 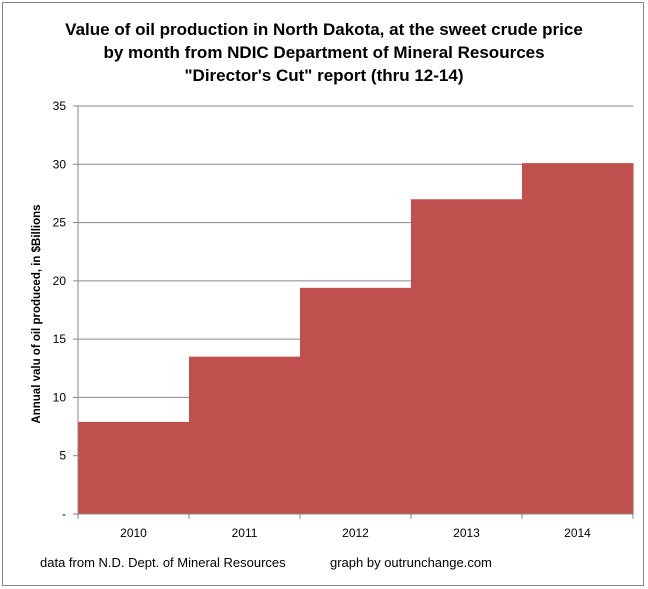 I want to click on y-tick-label: -, so click(x=64, y=514).